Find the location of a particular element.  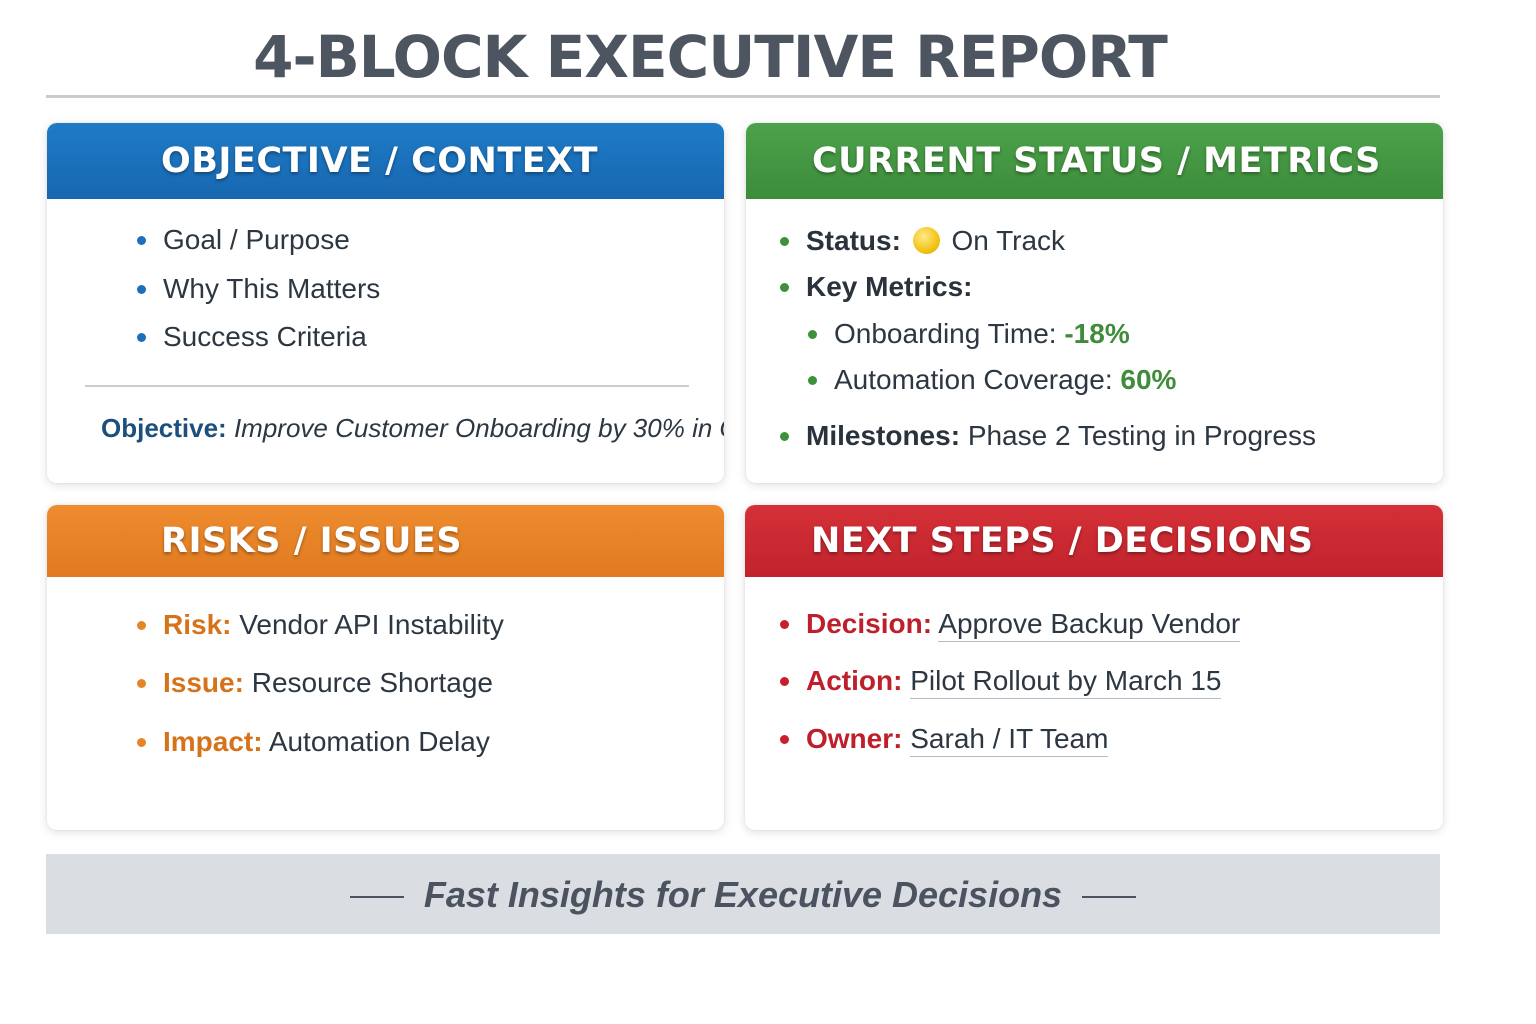

metric-label: Automation Coverage: is located at coordinates (973, 379).